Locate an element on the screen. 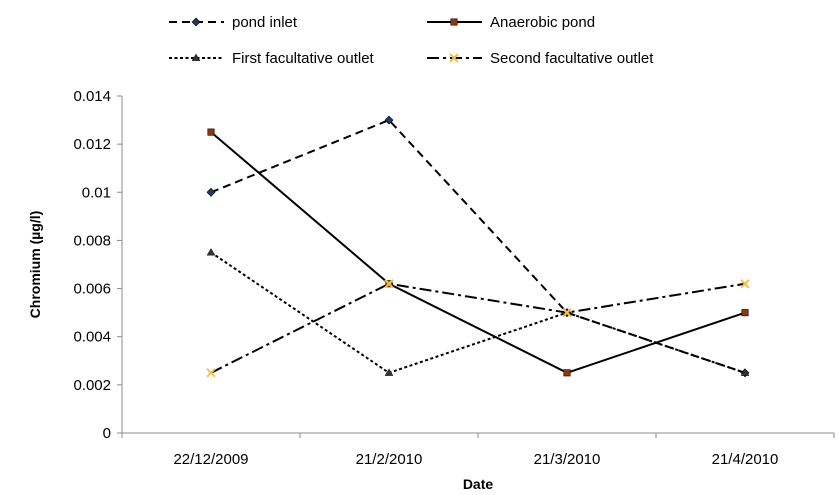  x-ticks: 22/12/2009 21/2/2010 21/3/2010 21/4/2010 is located at coordinates (478, 450).